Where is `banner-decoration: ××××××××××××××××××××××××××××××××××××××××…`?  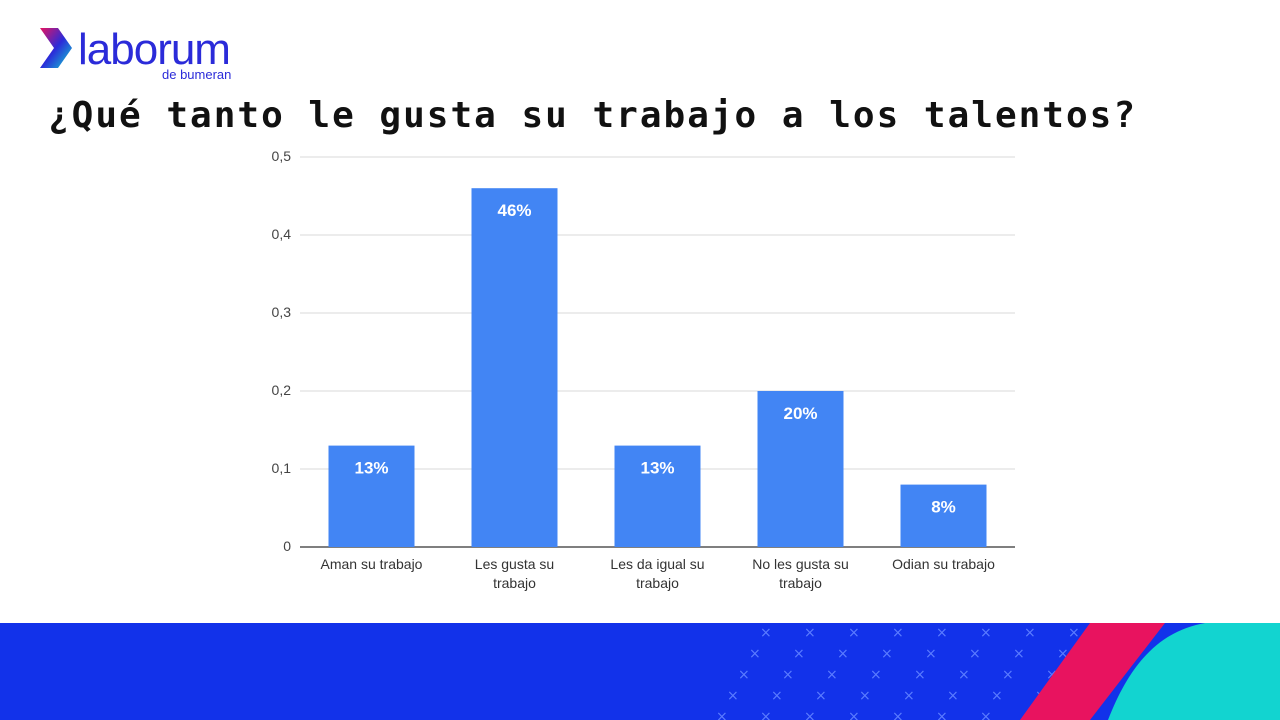
banner-decoration: ××××××××××××××××××××××××××××××××××××××××… is located at coordinates (998, 671).